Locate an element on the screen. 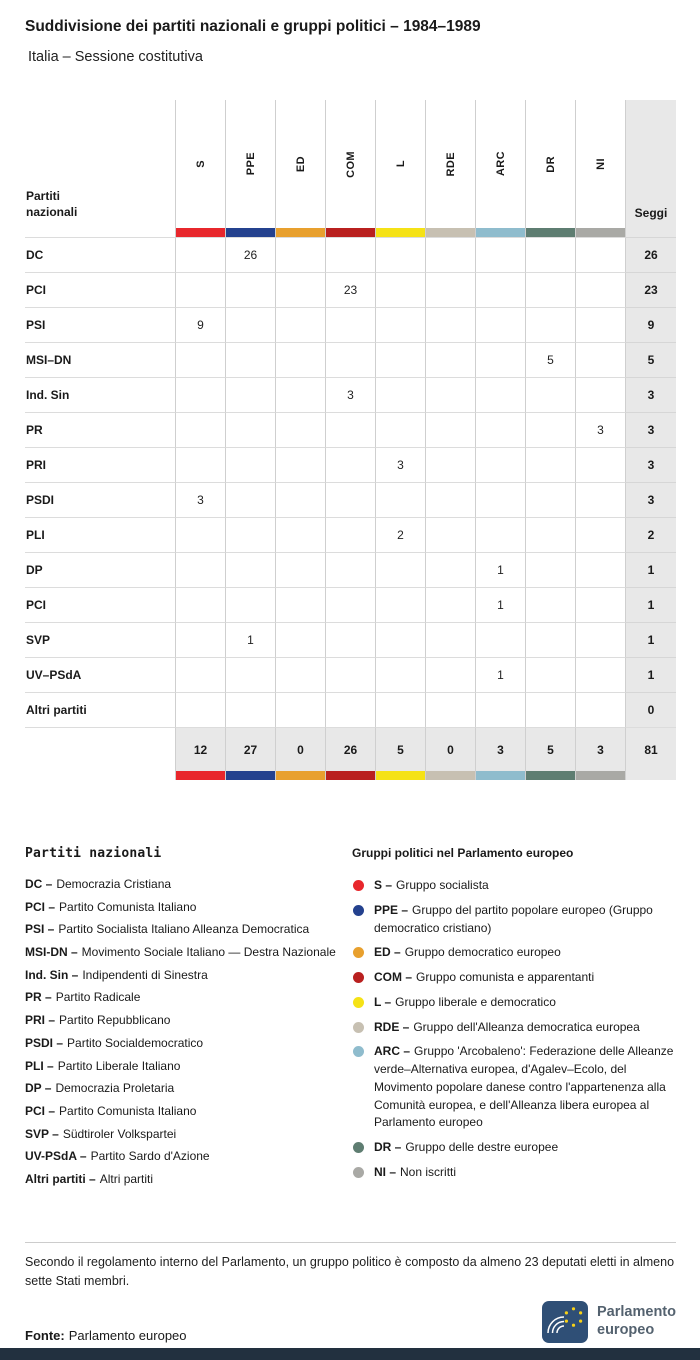  column-header-s: S is located at coordinates (201, 164).